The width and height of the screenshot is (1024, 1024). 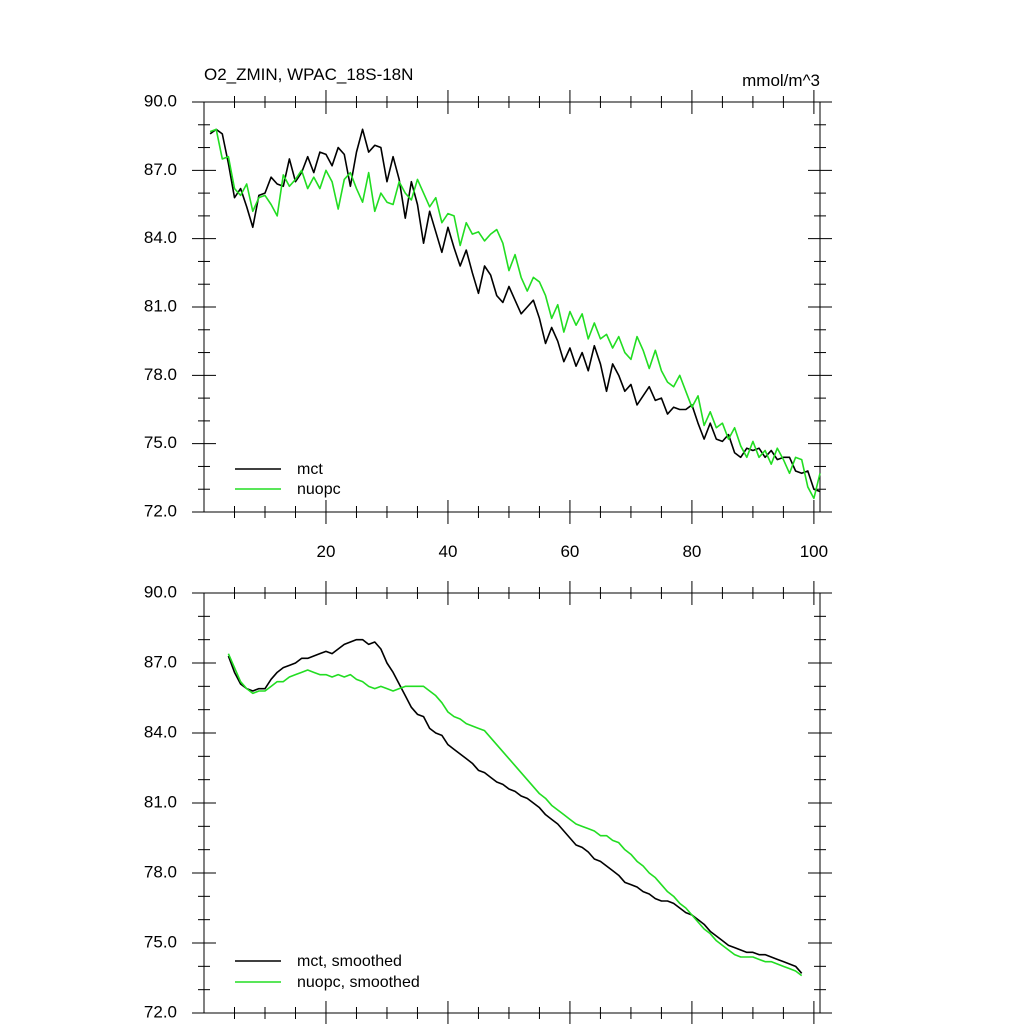 I want to click on x-tick-label: 100, so click(x=814, y=551).